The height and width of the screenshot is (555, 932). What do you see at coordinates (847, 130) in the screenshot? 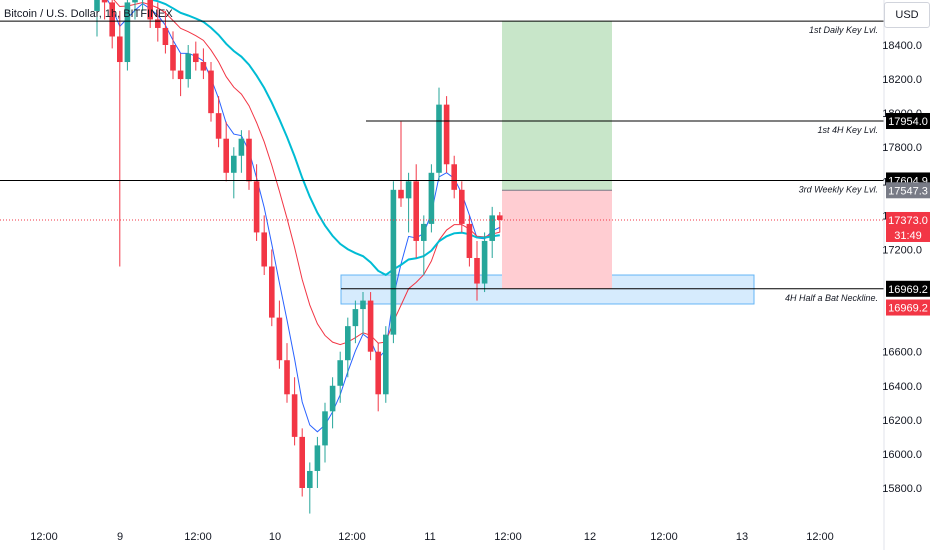
I see `key-level-label: 1st 4H Key Lvl.` at bounding box center [847, 130].